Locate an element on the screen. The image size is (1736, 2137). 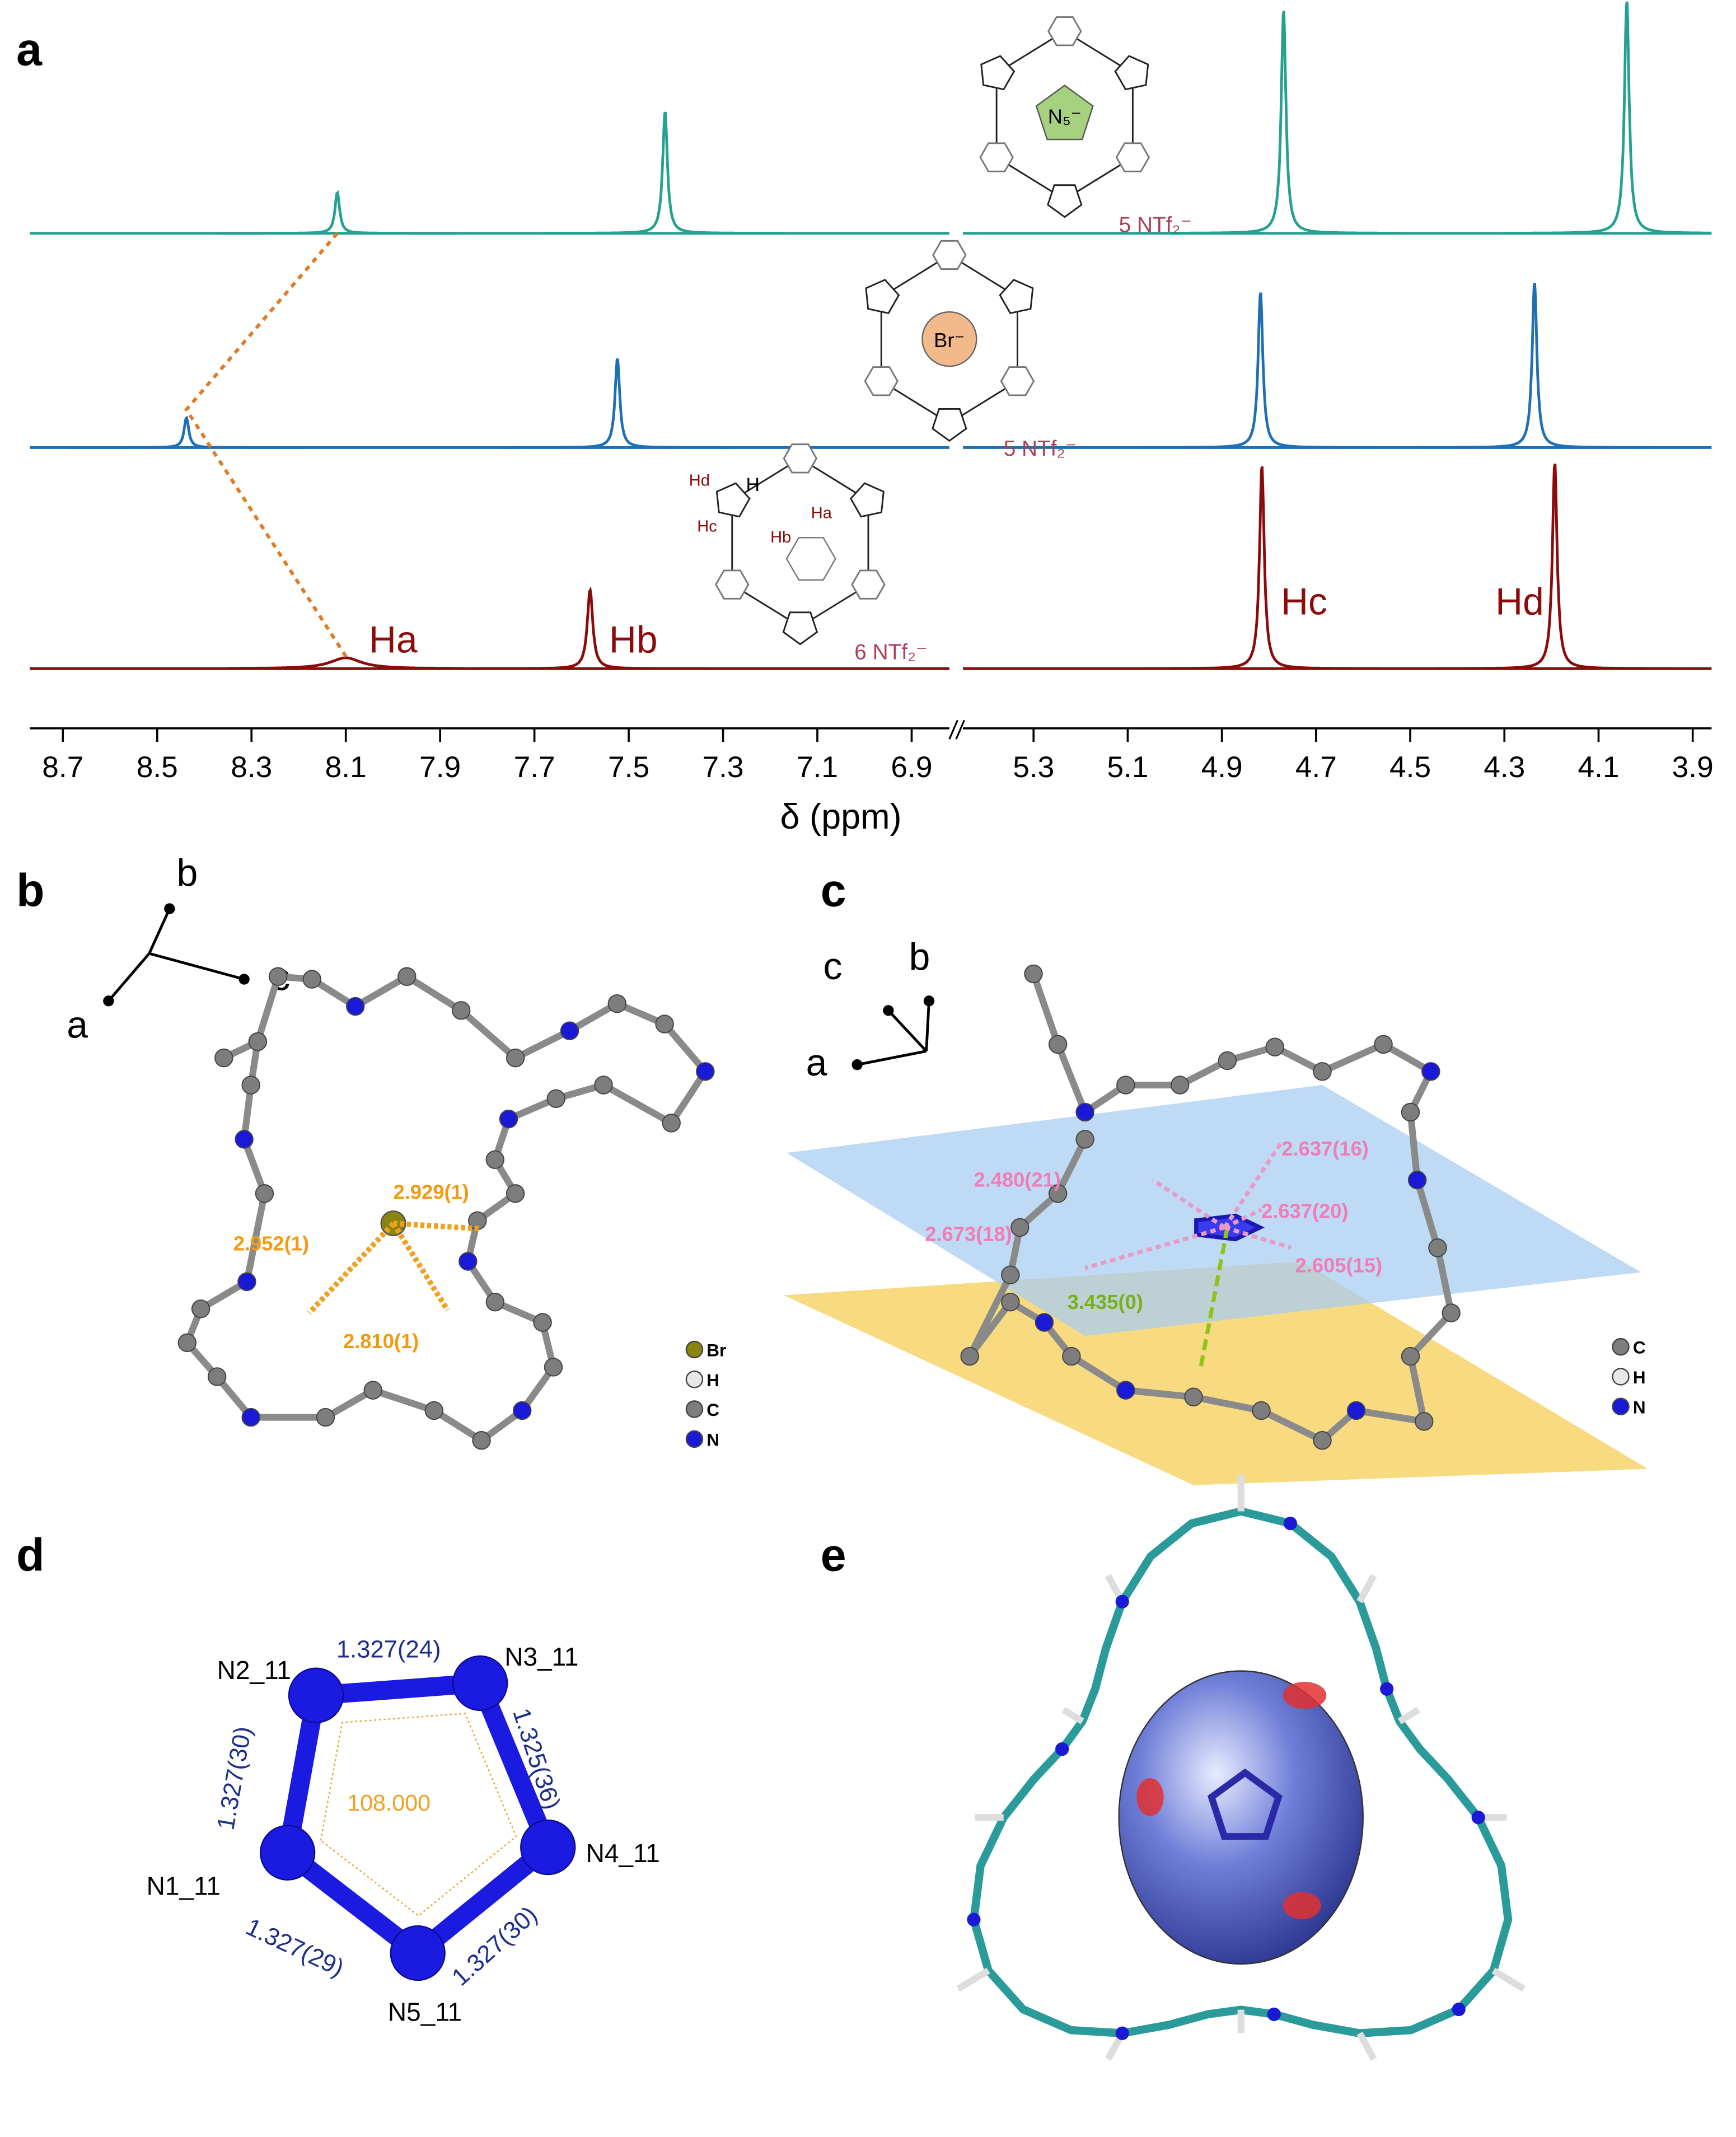
panel-label: b is located at coordinates (30, 890).